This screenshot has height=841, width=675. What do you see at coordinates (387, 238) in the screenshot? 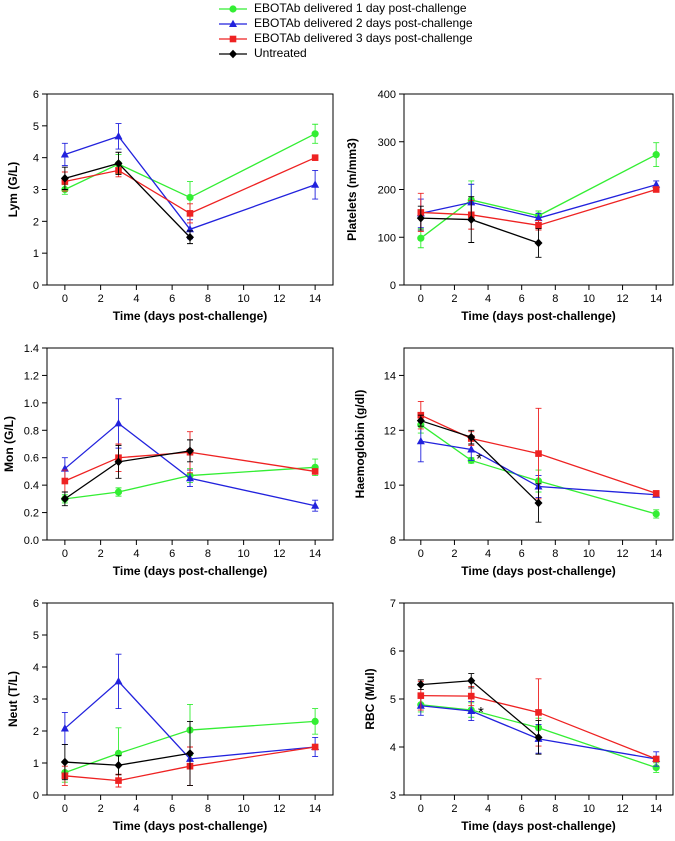
I see `y-tick-label: 100` at bounding box center [387, 238].